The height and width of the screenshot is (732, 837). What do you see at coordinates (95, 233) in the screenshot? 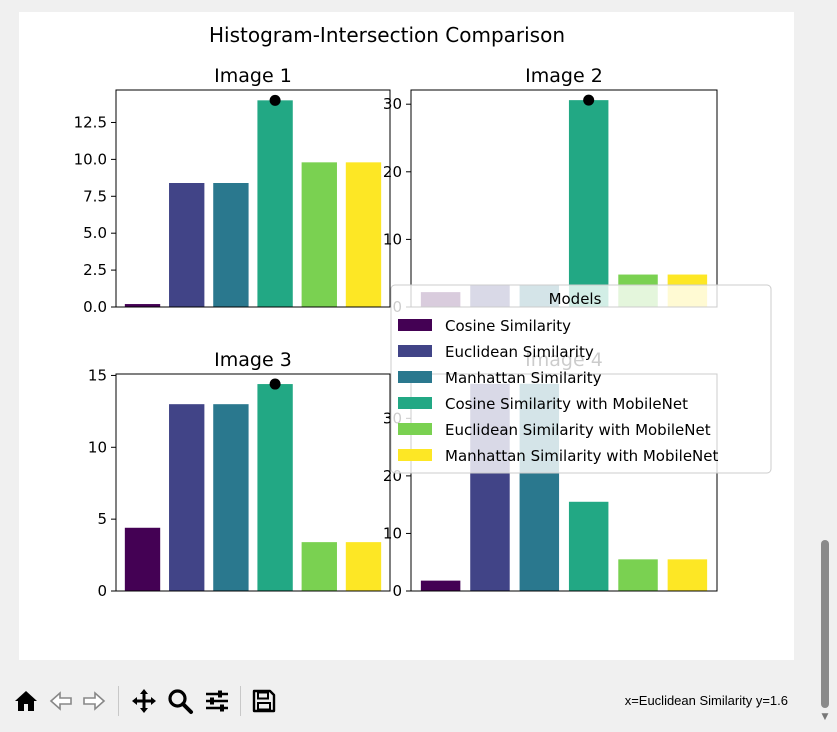
I see `ytick-label: 5.0` at bounding box center [95, 233].